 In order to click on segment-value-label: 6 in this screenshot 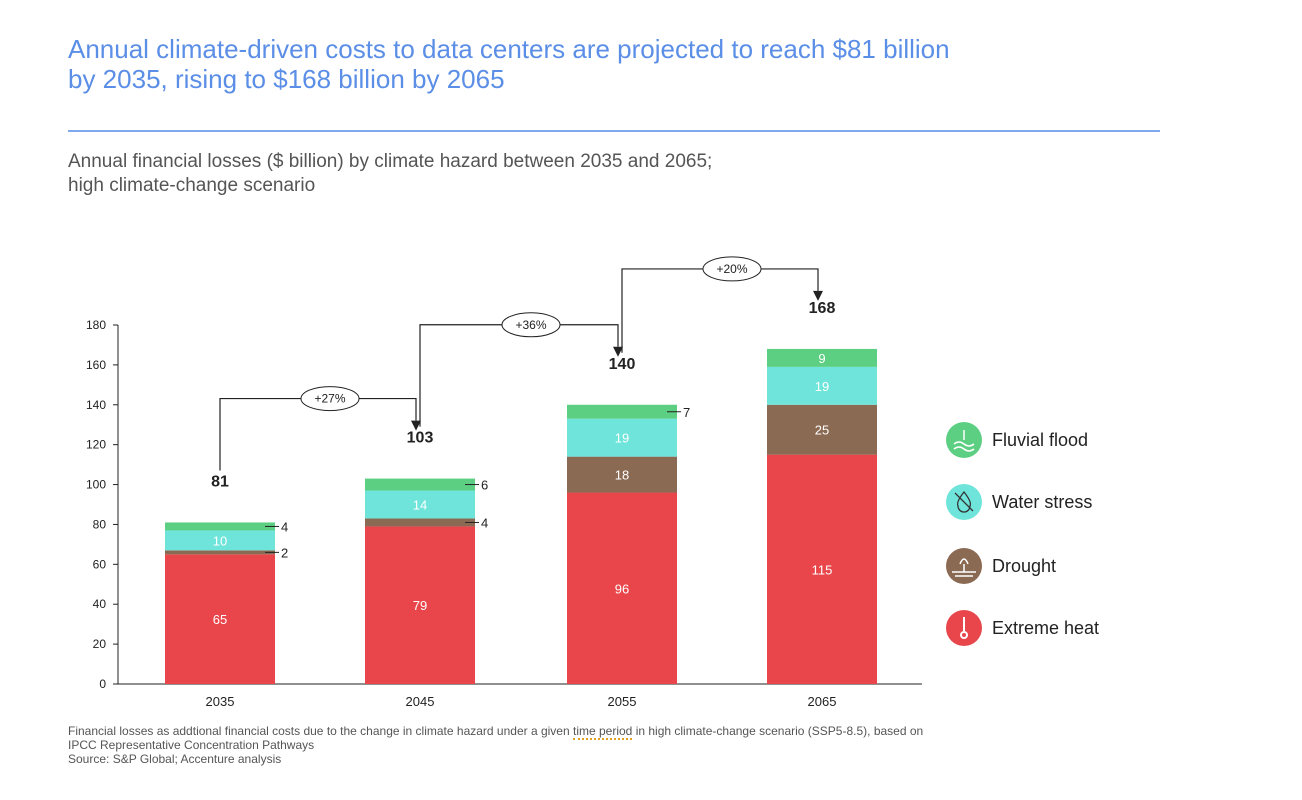, I will do `click(484, 485)`.